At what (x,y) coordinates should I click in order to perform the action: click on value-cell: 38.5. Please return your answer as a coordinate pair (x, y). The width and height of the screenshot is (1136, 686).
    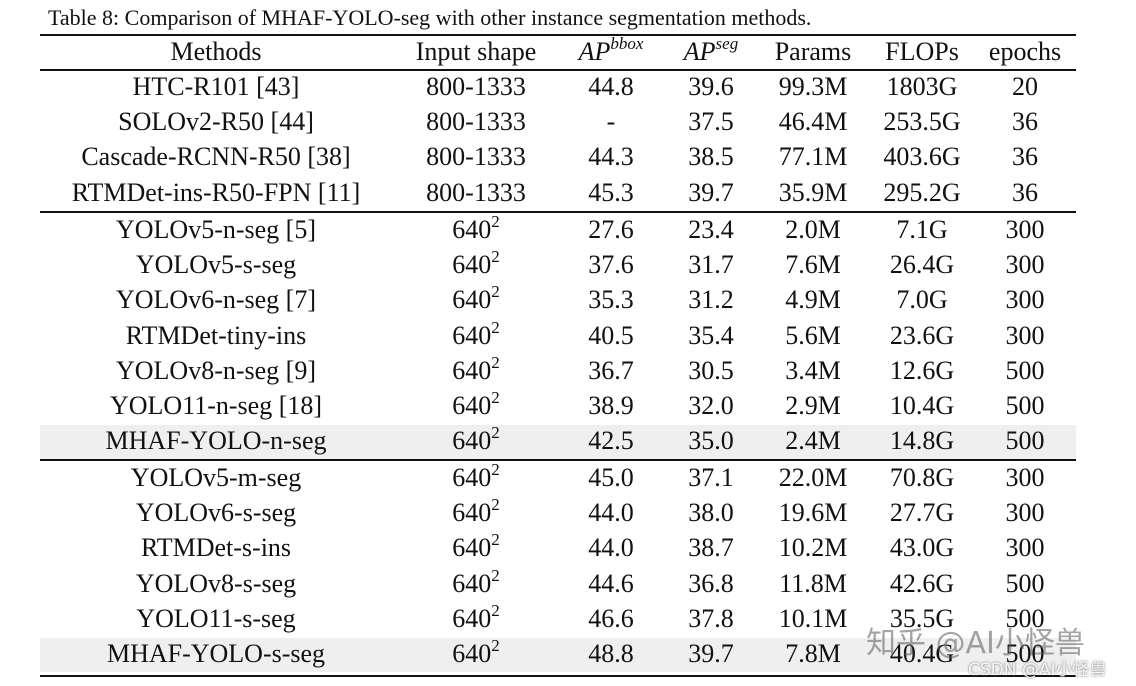
    Looking at the image, I should click on (711, 157).